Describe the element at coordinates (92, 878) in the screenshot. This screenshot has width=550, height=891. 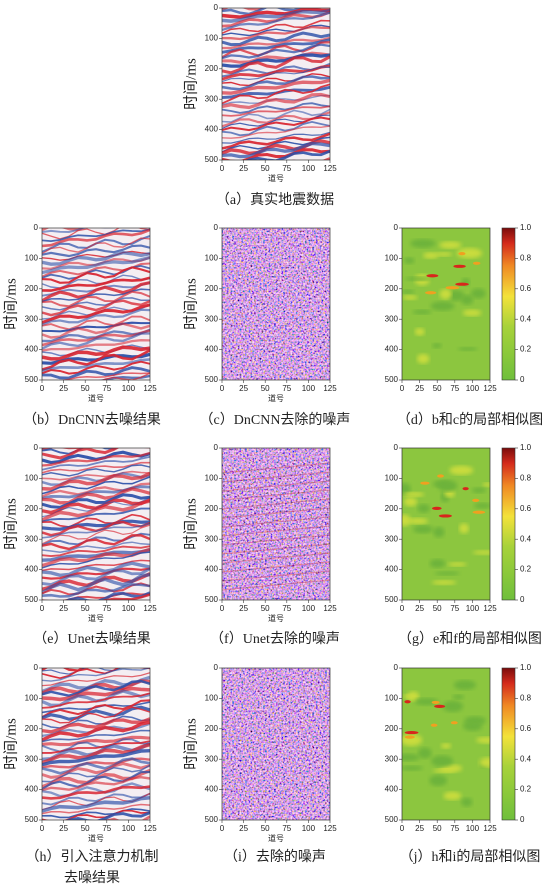
I see `caption: 去噪结果` at that location.